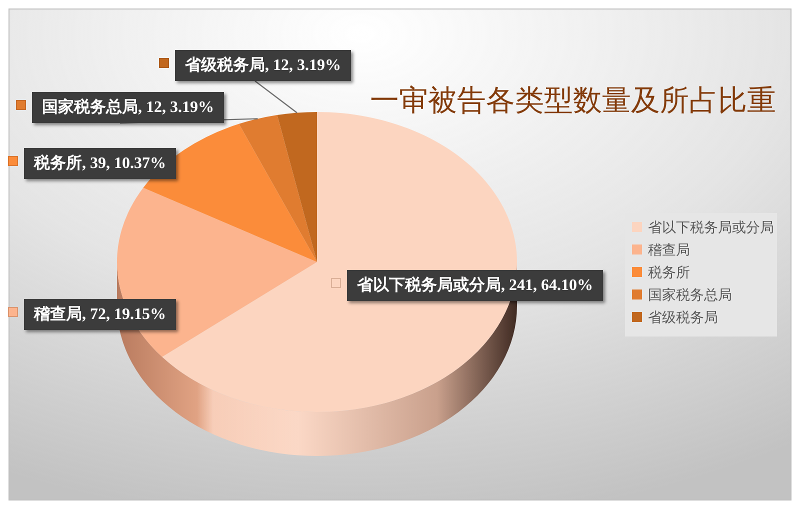 The width and height of the screenshot is (800, 509). Describe the element at coordinates (573, 101) in the screenshot. I see `title: 一审被告各类型数量及所占比重` at that location.